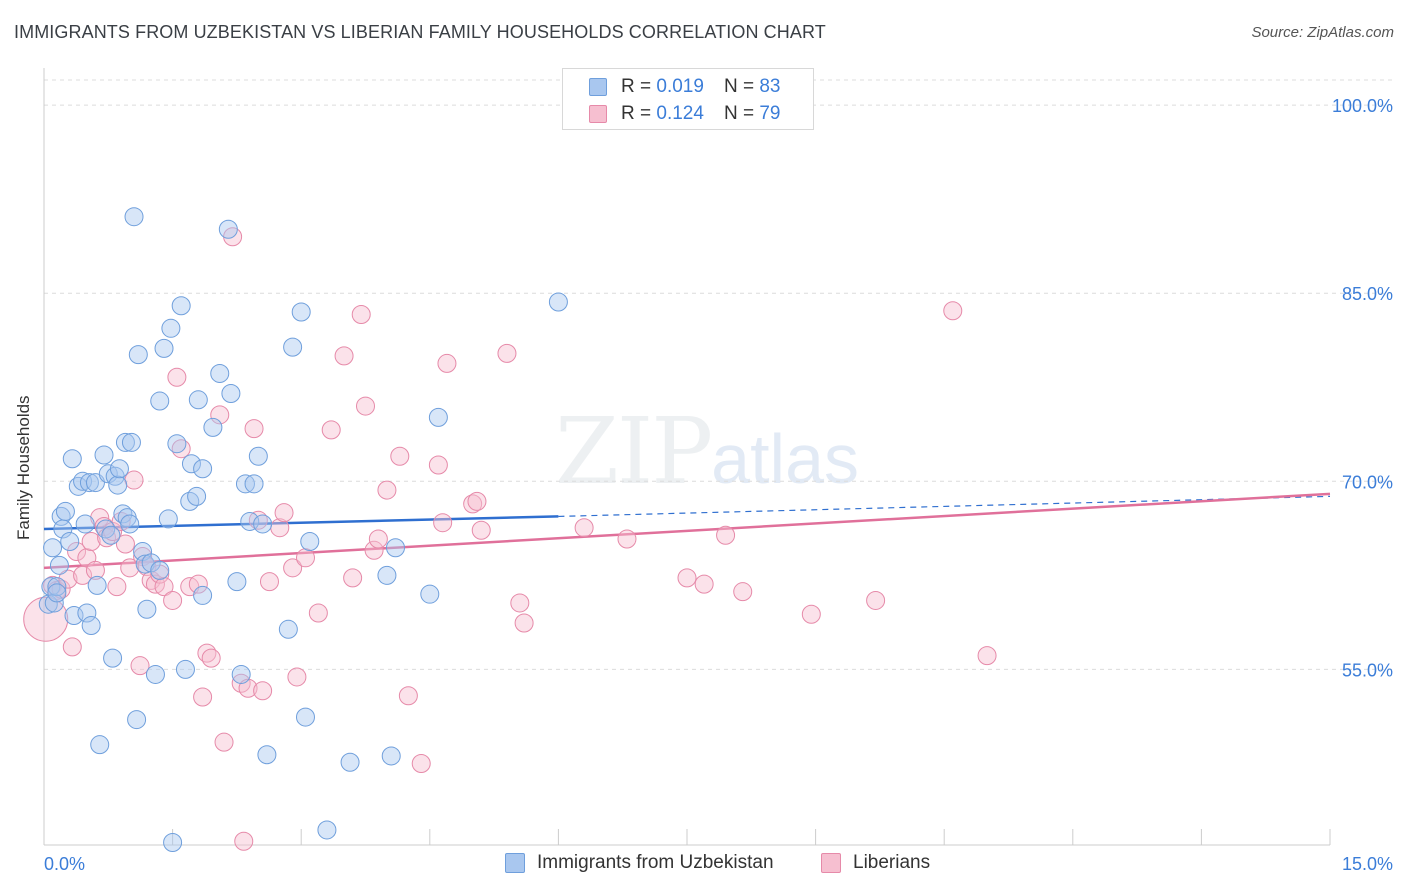 This screenshot has width=1406, height=892. Describe the element at coordinates (1362, 106) in the screenshot. I see `y-tick-label: 100.0%` at that location.